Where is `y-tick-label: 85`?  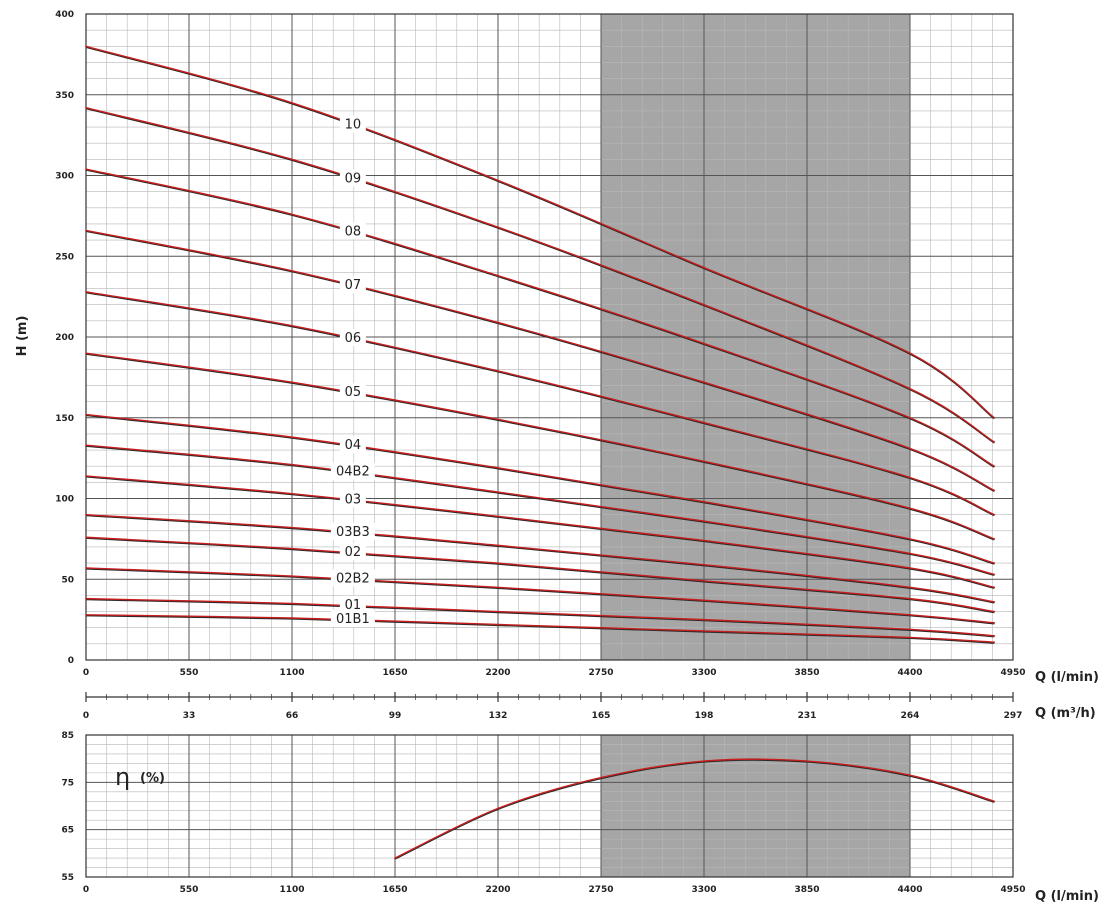
y-tick-label: 85 is located at coordinates (67, 736).